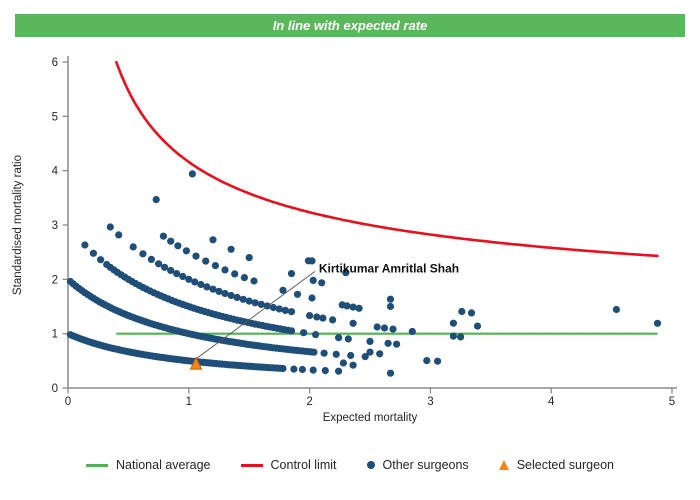 The height and width of the screenshot is (500, 700). What do you see at coordinates (251, 465) in the screenshot?
I see `control-limit-line-swatch-icon` at bounding box center [251, 465].